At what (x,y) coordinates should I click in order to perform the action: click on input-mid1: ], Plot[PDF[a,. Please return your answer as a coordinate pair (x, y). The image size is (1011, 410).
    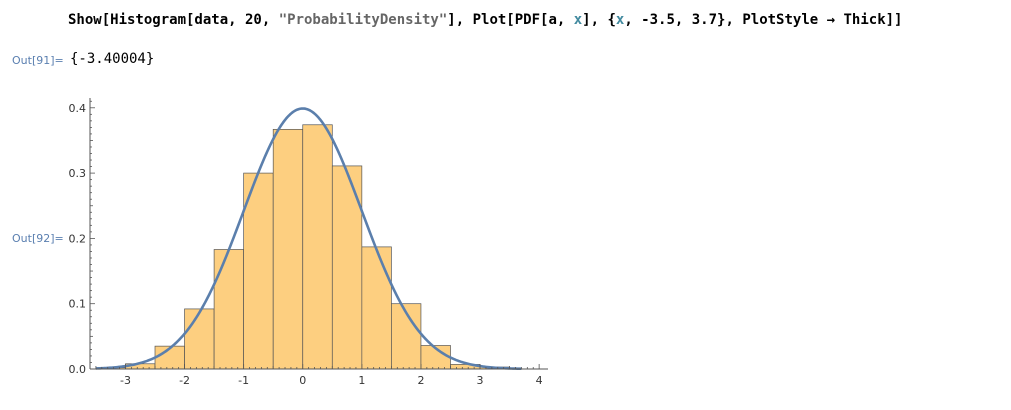
    Looking at the image, I should click on (510, 20).